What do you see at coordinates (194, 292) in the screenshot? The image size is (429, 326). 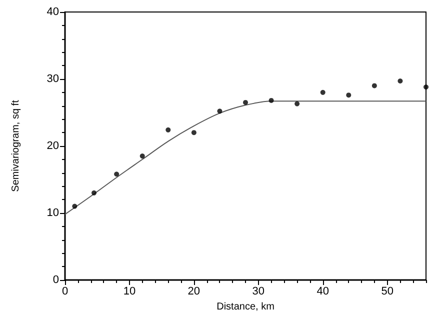 I see `x-tick-label: 20` at bounding box center [194, 292].